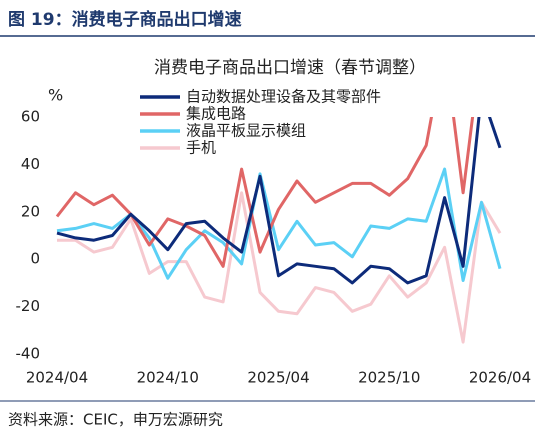  What do you see at coordinates (28, 306) in the screenshot?
I see `y-tick-label: -20` at bounding box center [28, 306].